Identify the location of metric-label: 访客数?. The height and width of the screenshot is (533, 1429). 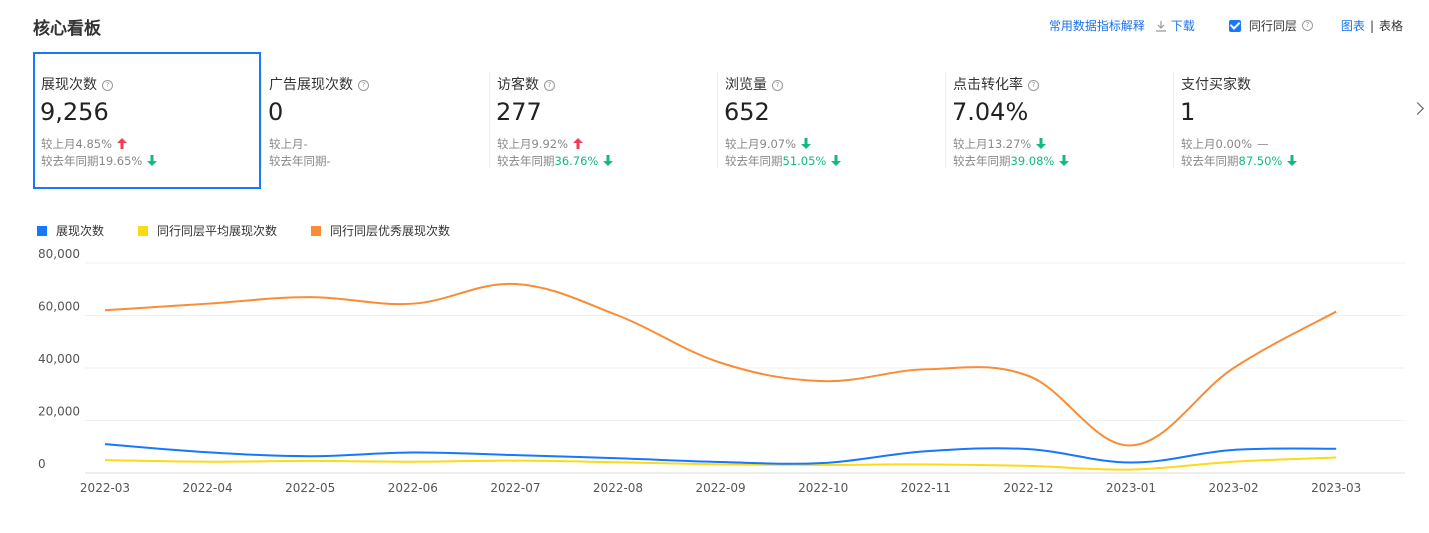
(526, 84).